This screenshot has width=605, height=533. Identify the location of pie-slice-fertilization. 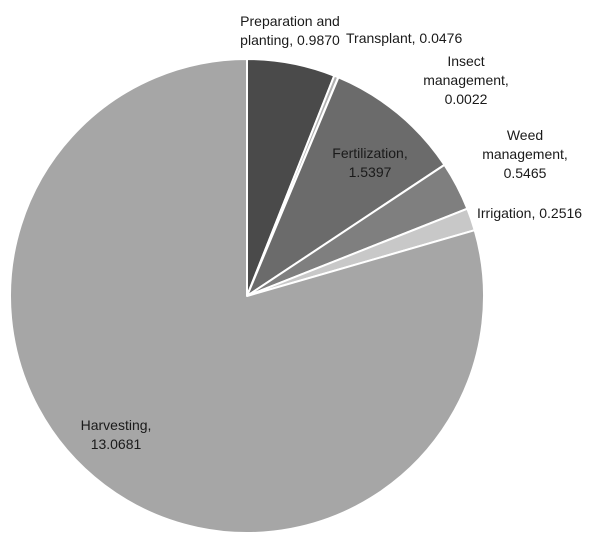
(346, 186).